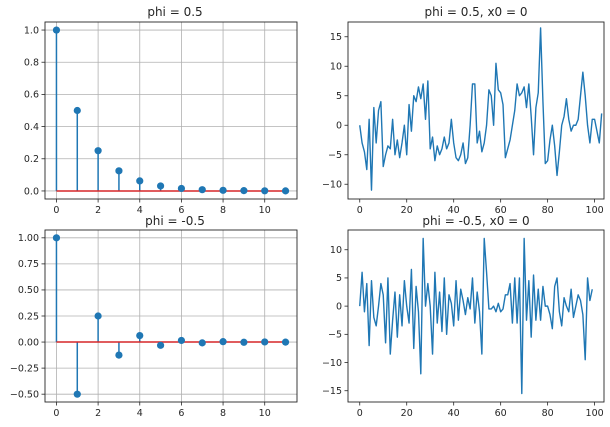 The height and width of the screenshot is (427, 610). Describe the element at coordinates (28, 264) in the screenshot. I see `y-tick-label: 0.75` at that location.